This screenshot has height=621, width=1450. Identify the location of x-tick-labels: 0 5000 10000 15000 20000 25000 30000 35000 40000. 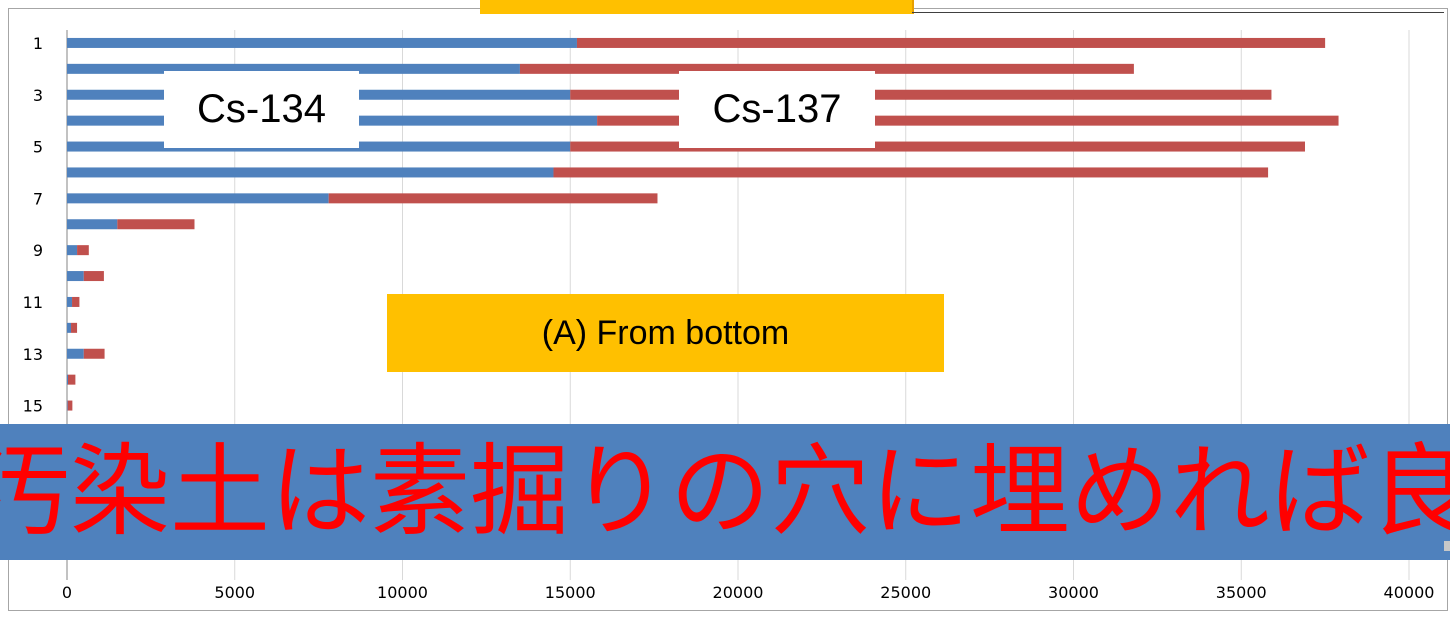
(748, 592).